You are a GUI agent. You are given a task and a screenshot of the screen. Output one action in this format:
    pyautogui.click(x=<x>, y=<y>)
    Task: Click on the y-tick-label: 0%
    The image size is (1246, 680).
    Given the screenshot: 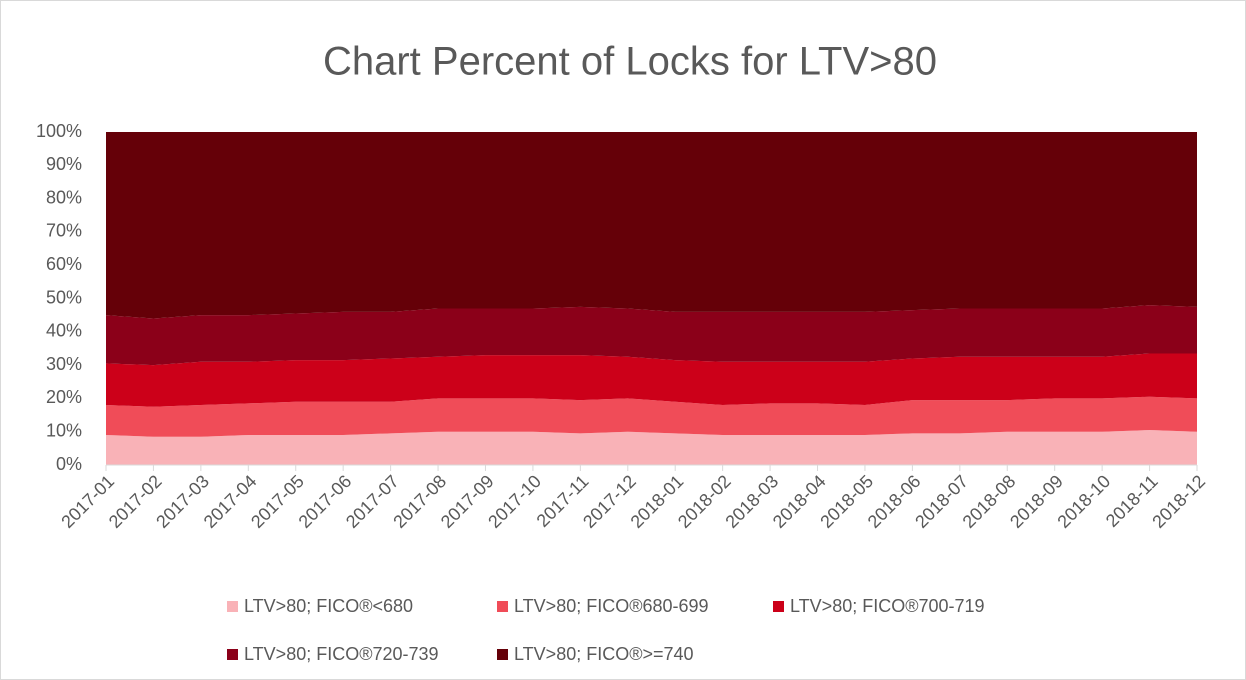 What is the action you would take?
    pyautogui.click(x=69, y=464)
    